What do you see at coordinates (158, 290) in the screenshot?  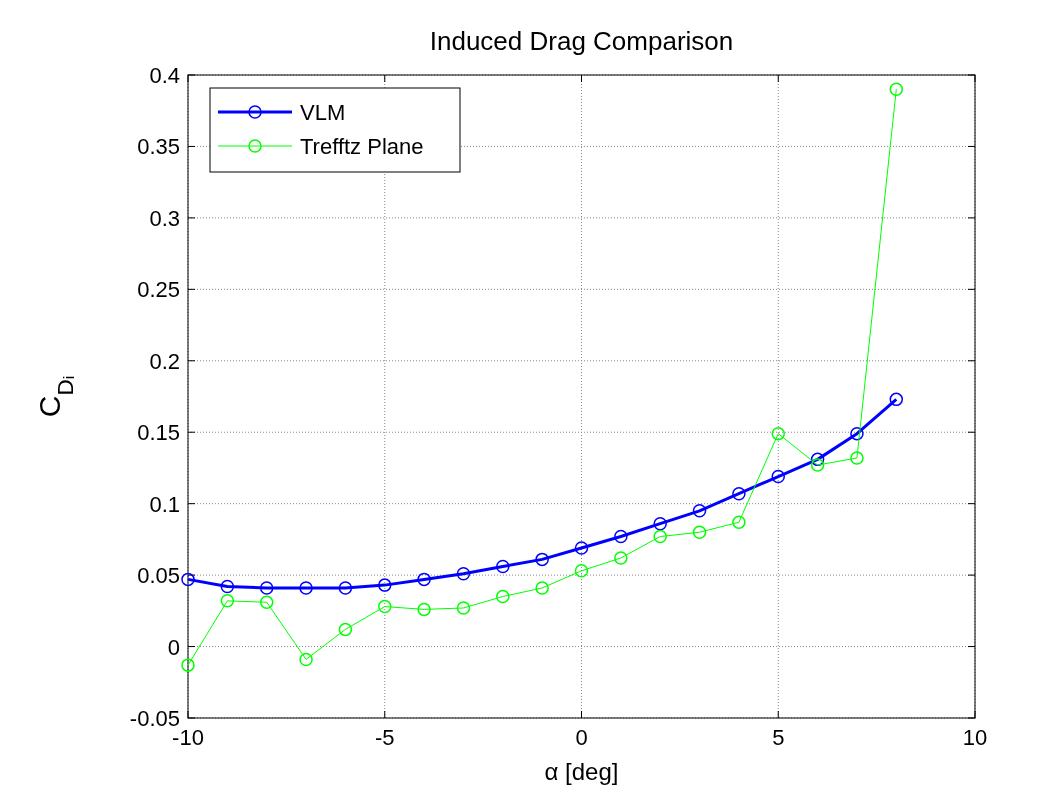 I see `y-tick-label: 0.25` at bounding box center [158, 290].